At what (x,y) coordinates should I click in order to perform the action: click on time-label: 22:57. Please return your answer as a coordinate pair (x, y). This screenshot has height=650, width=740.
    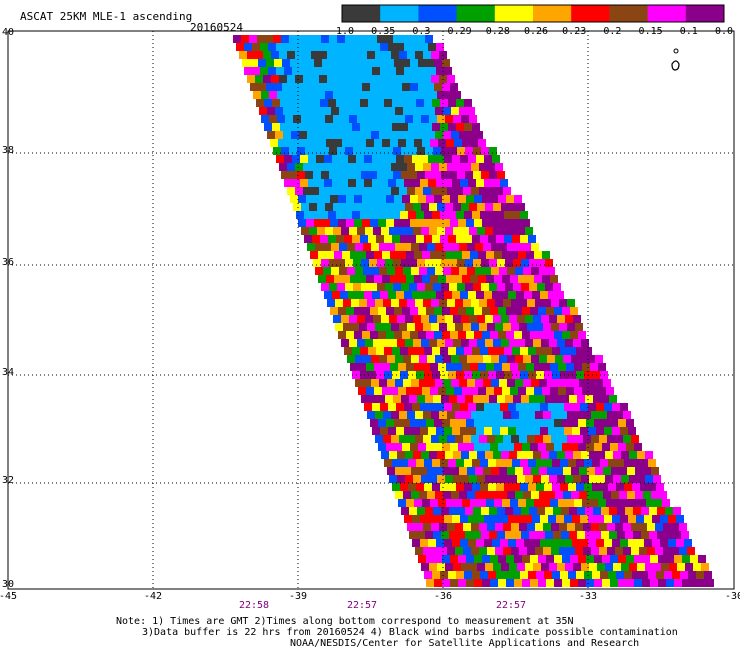
    Looking at the image, I should click on (511, 605).